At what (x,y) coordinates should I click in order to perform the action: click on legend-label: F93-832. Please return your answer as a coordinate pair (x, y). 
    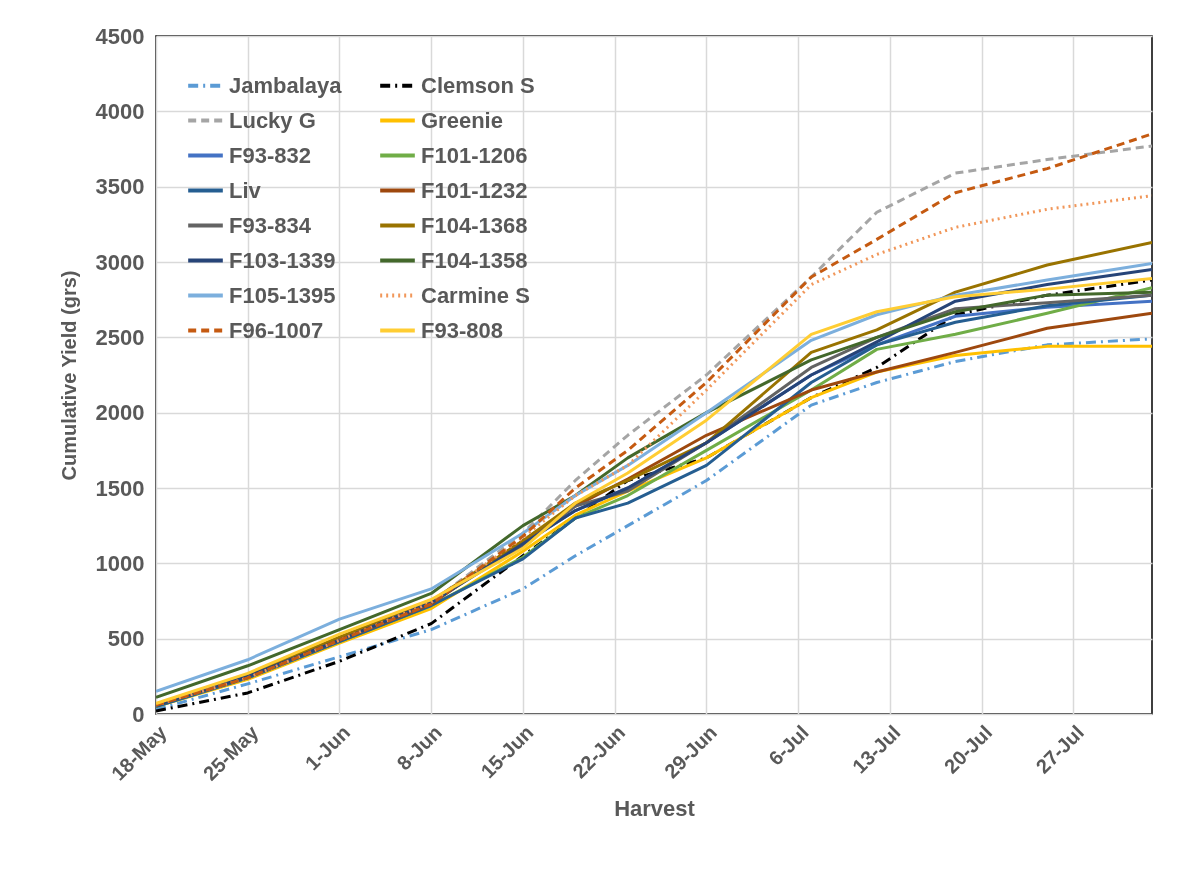
    Looking at the image, I should click on (270, 155).